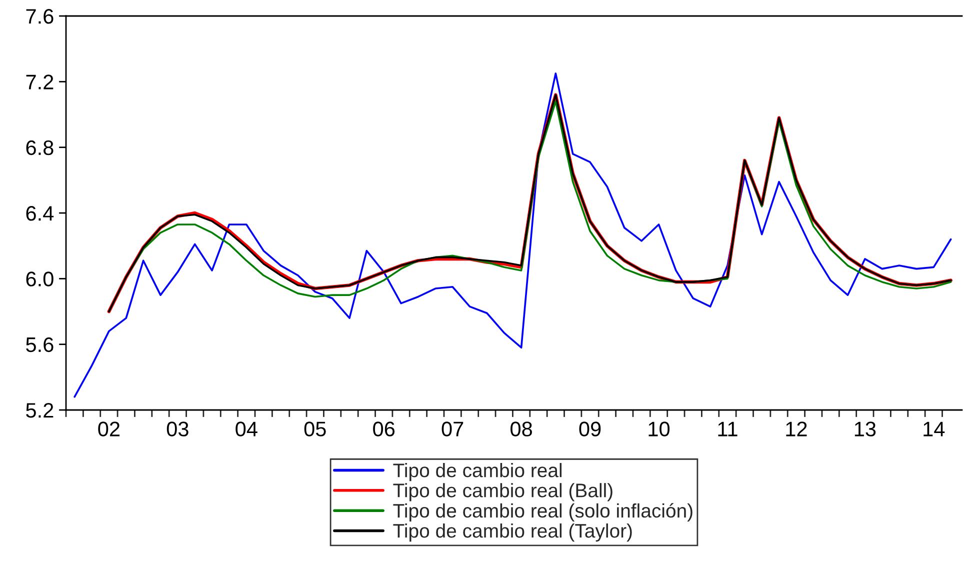  What do you see at coordinates (477, 472) in the screenshot?
I see `legend-label: Tipo de cambio real` at bounding box center [477, 472].